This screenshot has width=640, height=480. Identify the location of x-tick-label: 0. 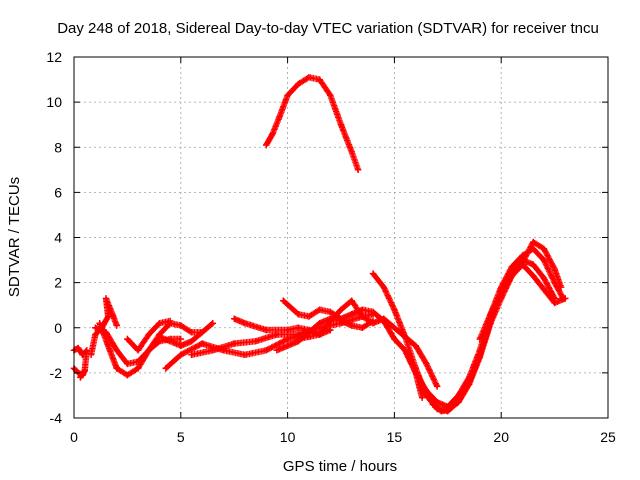
(74, 437).